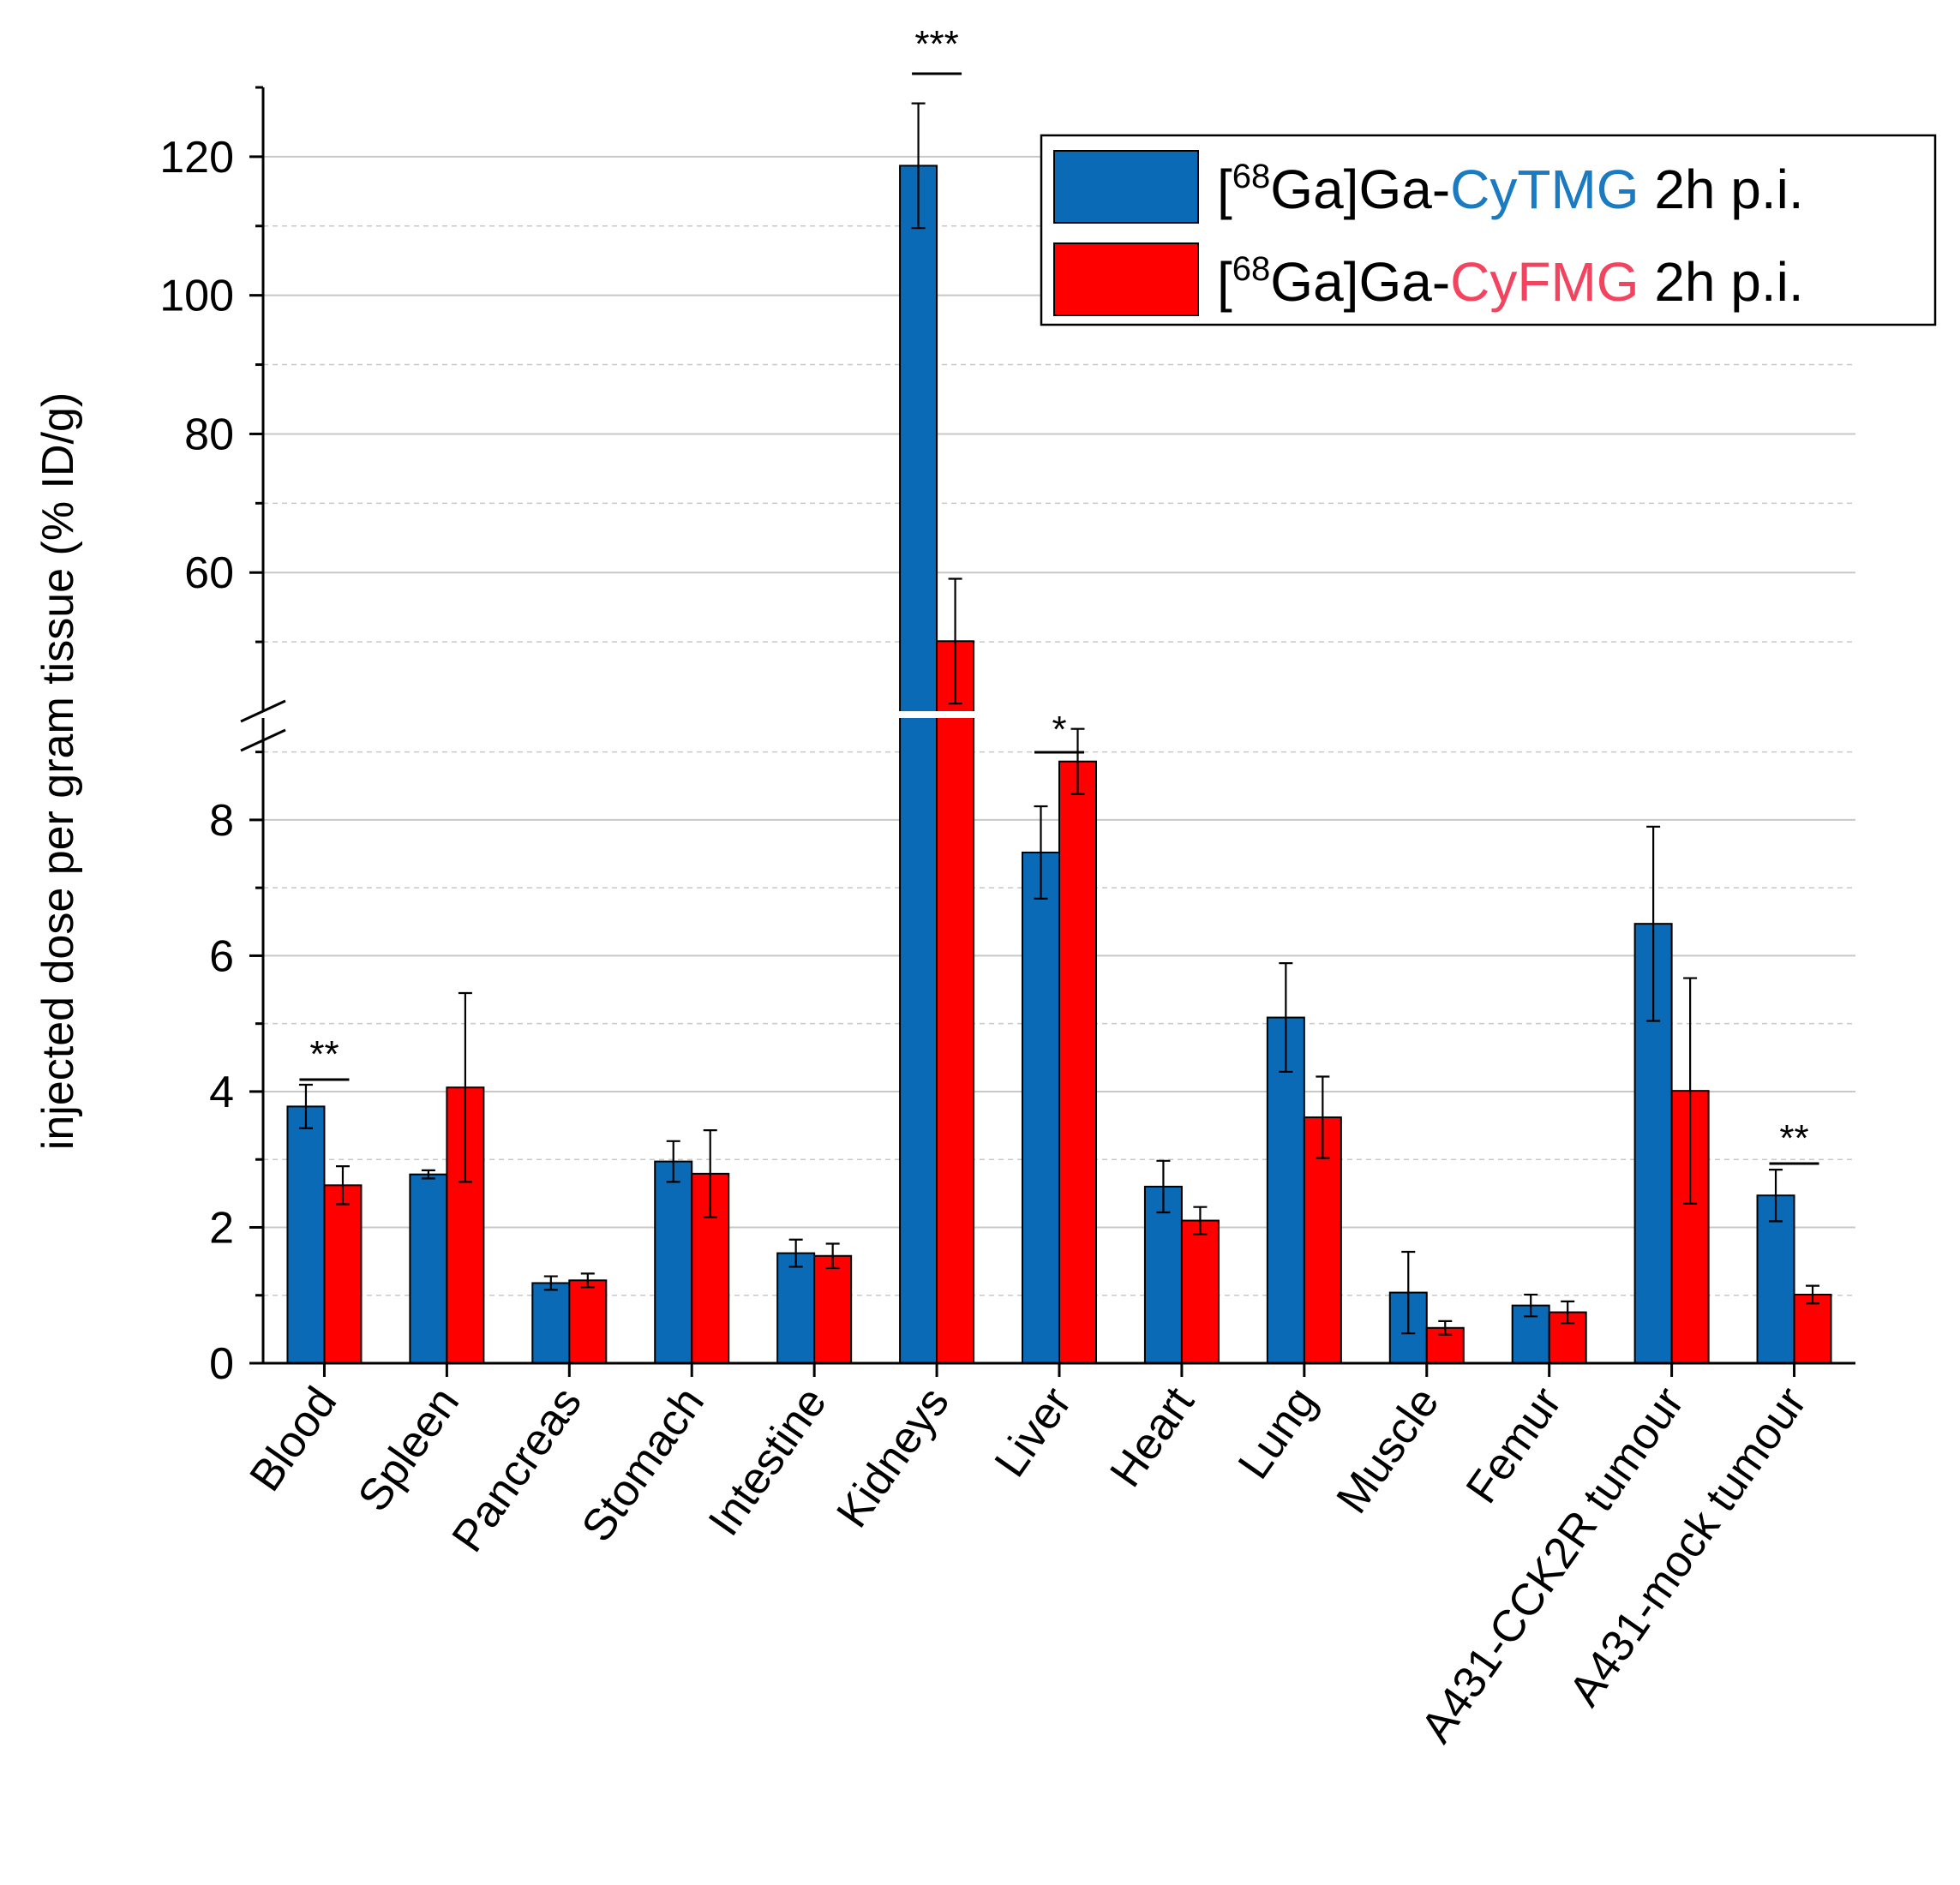  I want to click on significance-label: *, so click(1059, 730).